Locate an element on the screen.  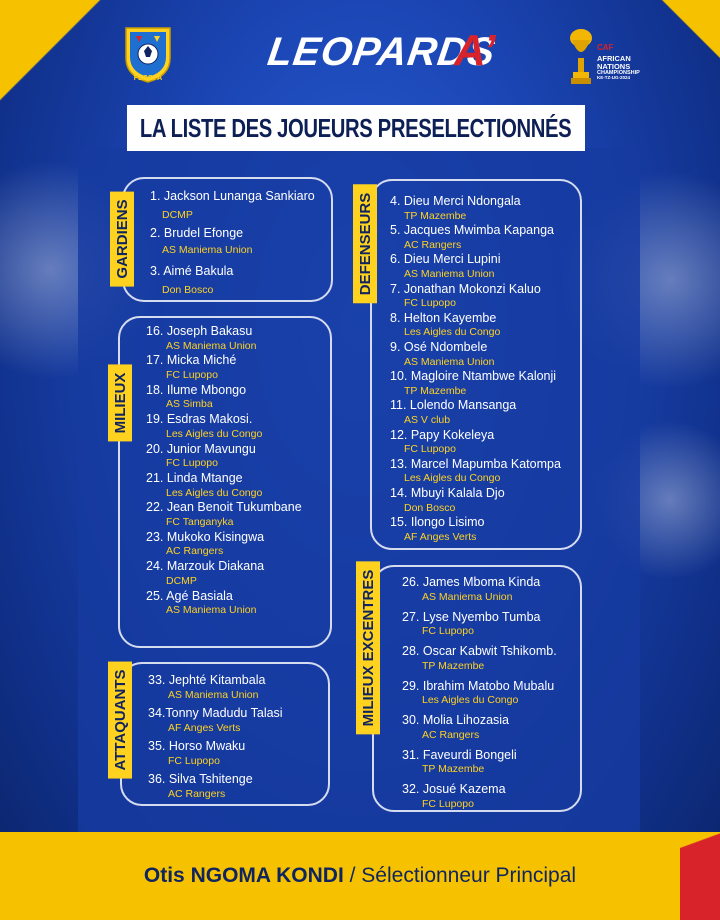
red-corner-decoration is located at coordinates (700, 865).